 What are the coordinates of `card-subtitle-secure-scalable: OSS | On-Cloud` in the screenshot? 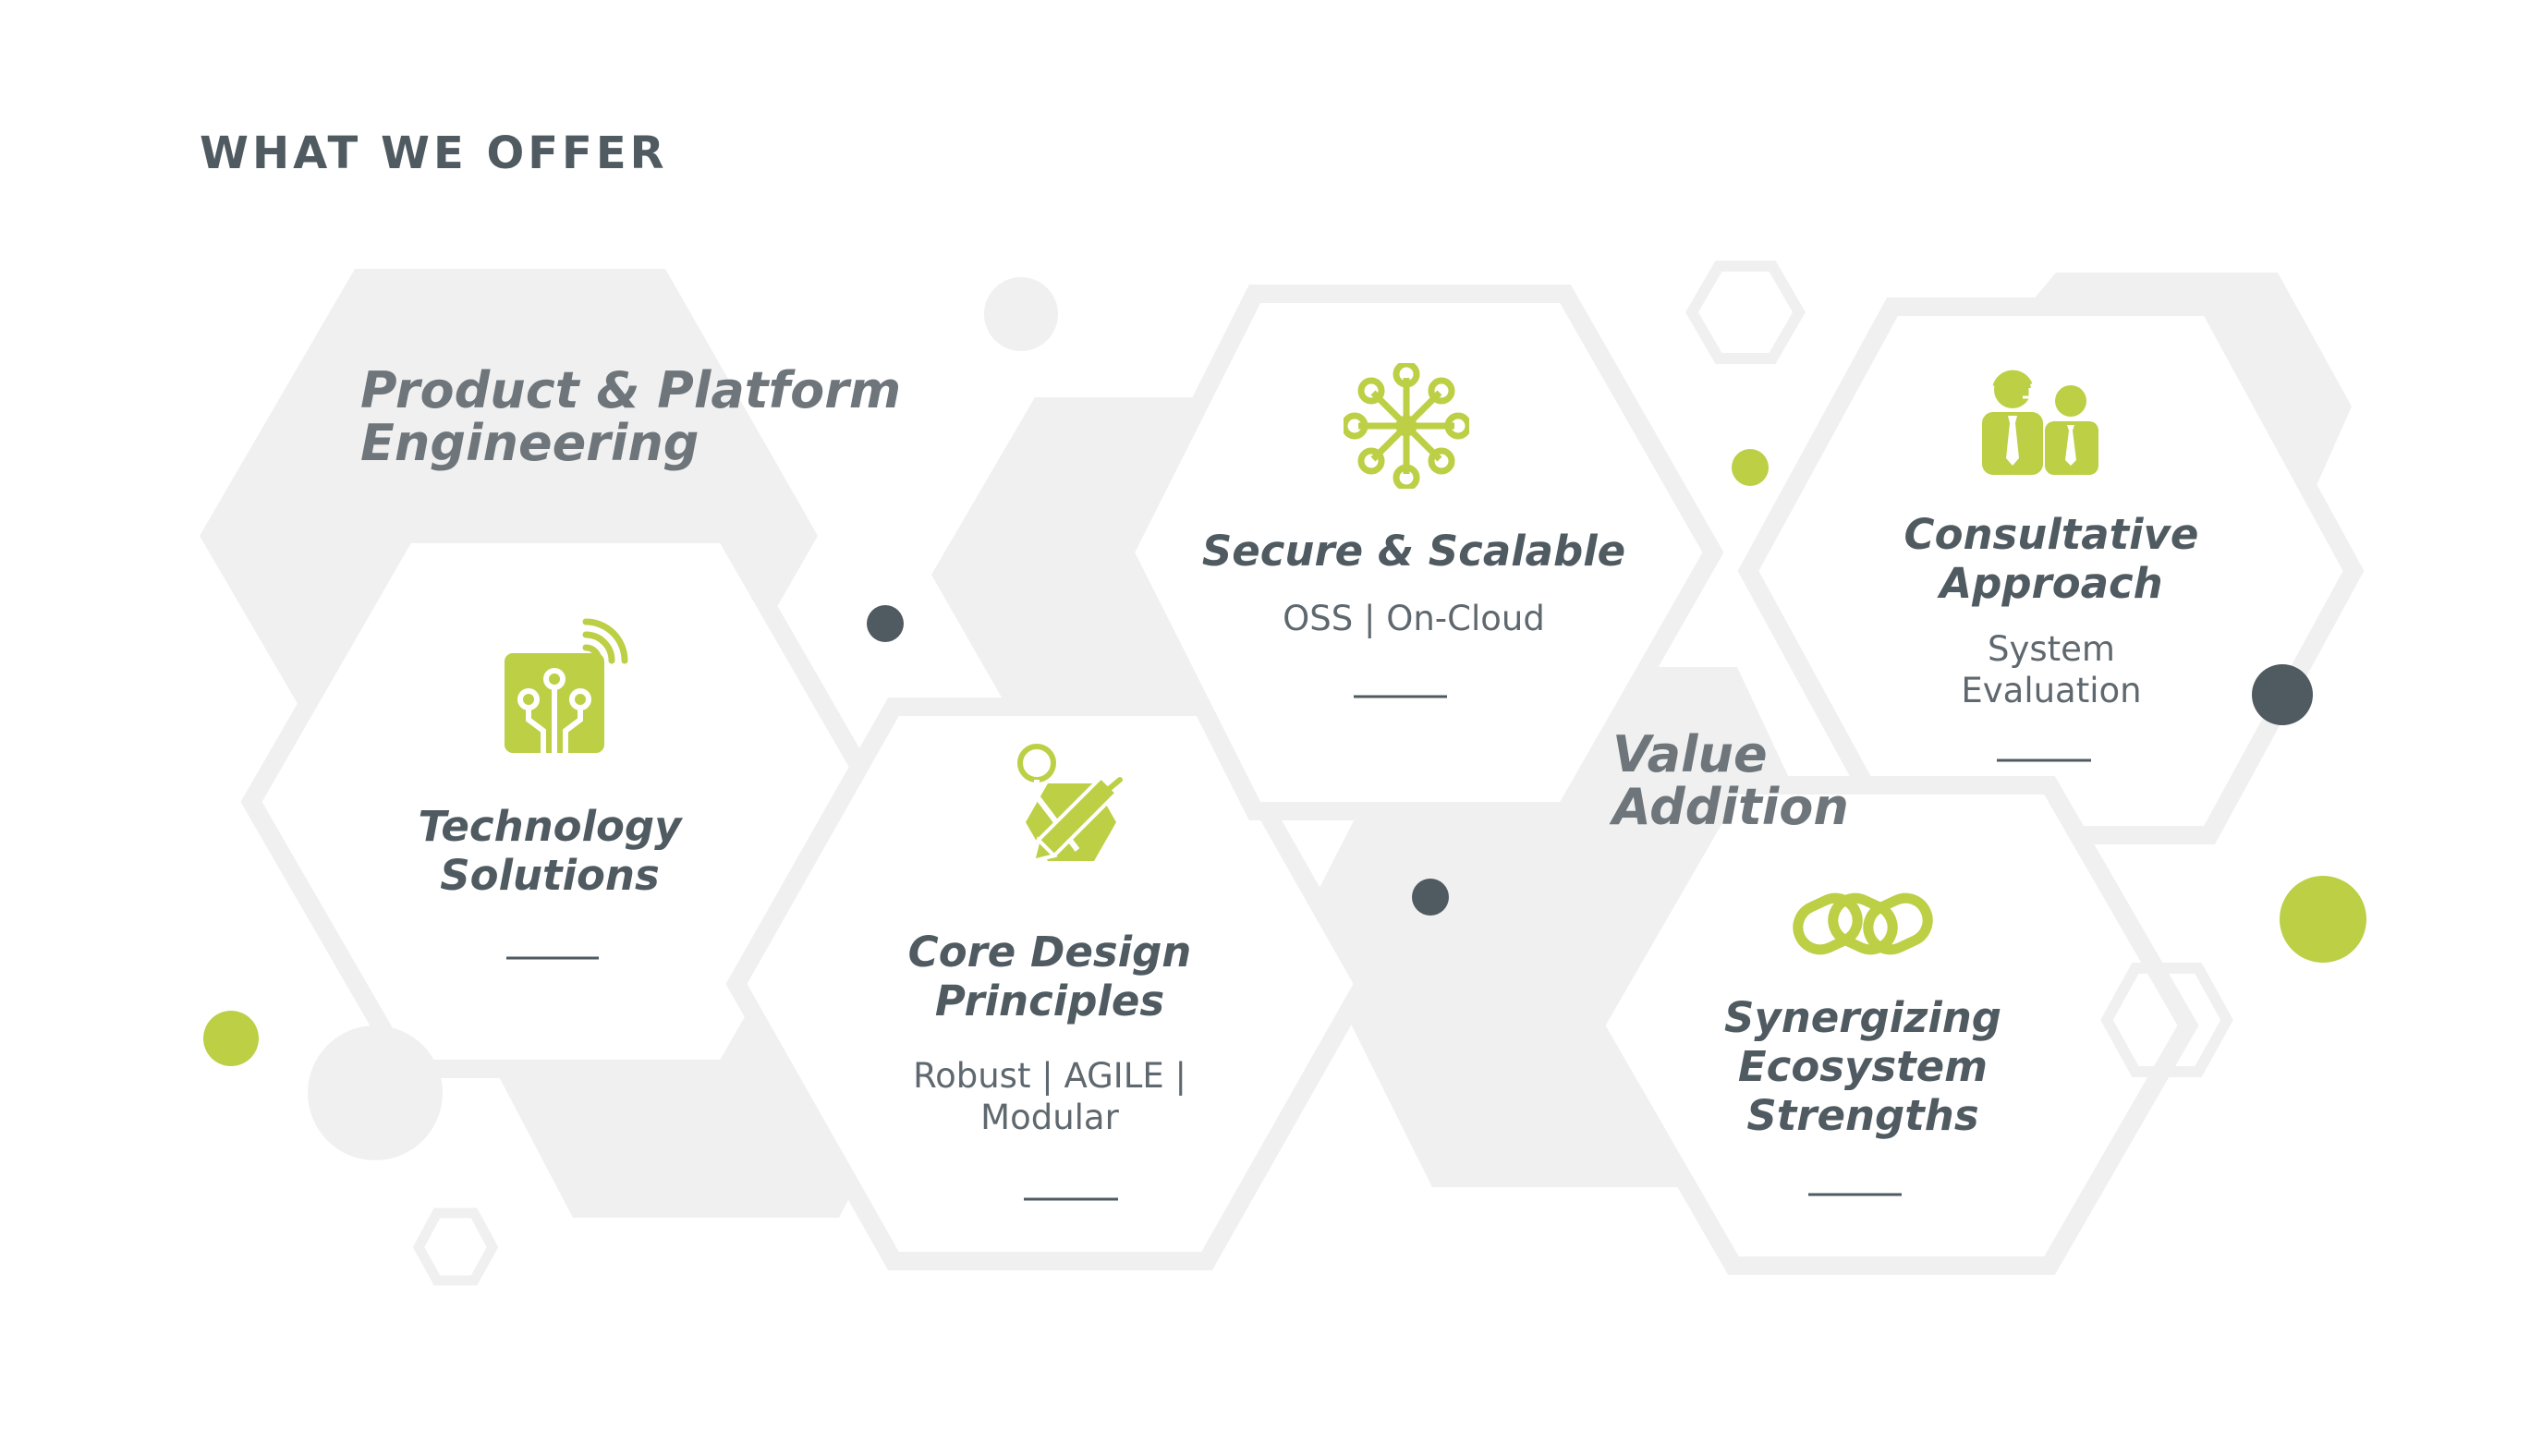 It's located at (1413, 618).